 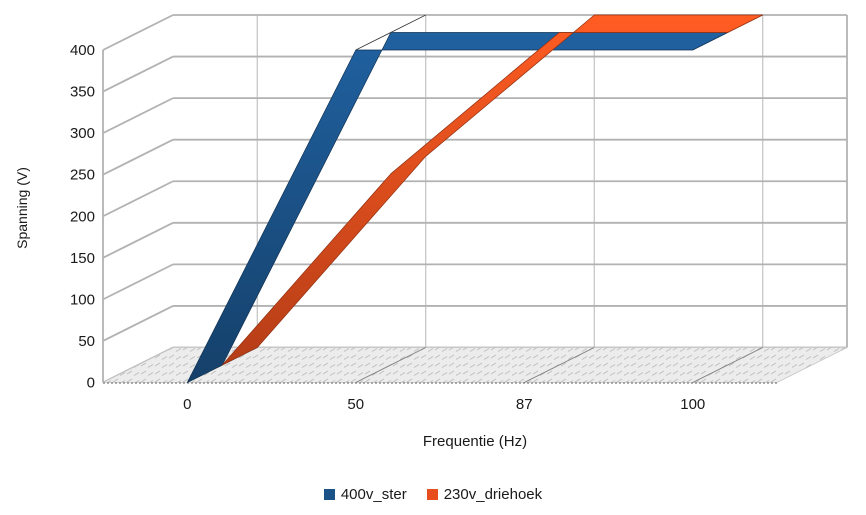 What do you see at coordinates (355, 404) in the screenshot?
I see `x-tick-label: 50` at bounding box center [355, 404].